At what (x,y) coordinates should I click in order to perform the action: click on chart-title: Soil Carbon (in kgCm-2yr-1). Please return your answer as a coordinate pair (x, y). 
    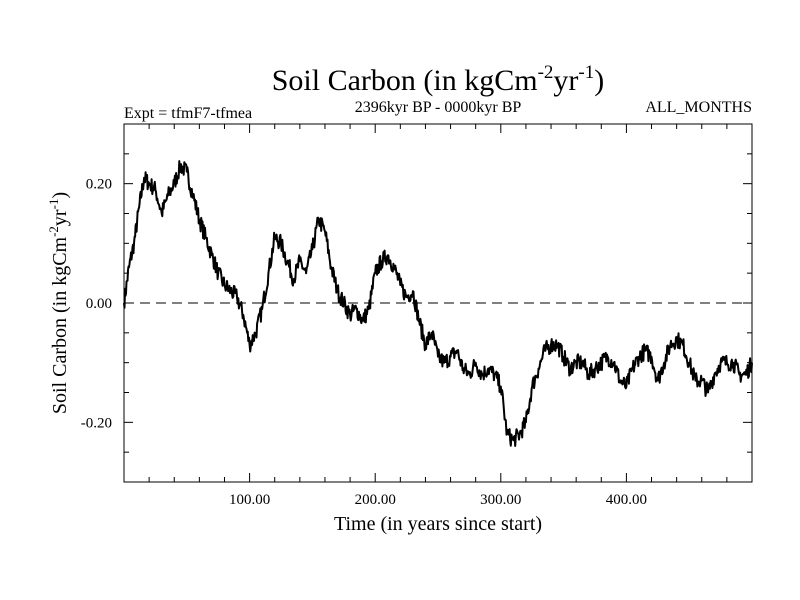
    Looking at the image, I should click on (438, 79).